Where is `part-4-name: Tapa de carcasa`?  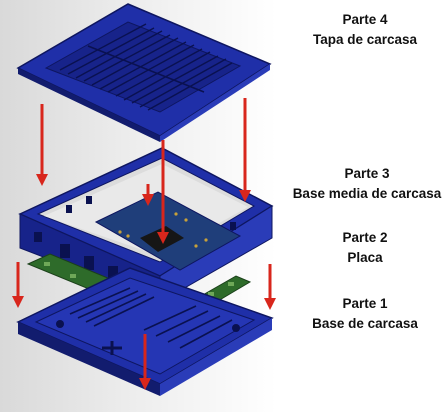 part-4-name: Tapa de carcasa is located at coordinates (365, 39).